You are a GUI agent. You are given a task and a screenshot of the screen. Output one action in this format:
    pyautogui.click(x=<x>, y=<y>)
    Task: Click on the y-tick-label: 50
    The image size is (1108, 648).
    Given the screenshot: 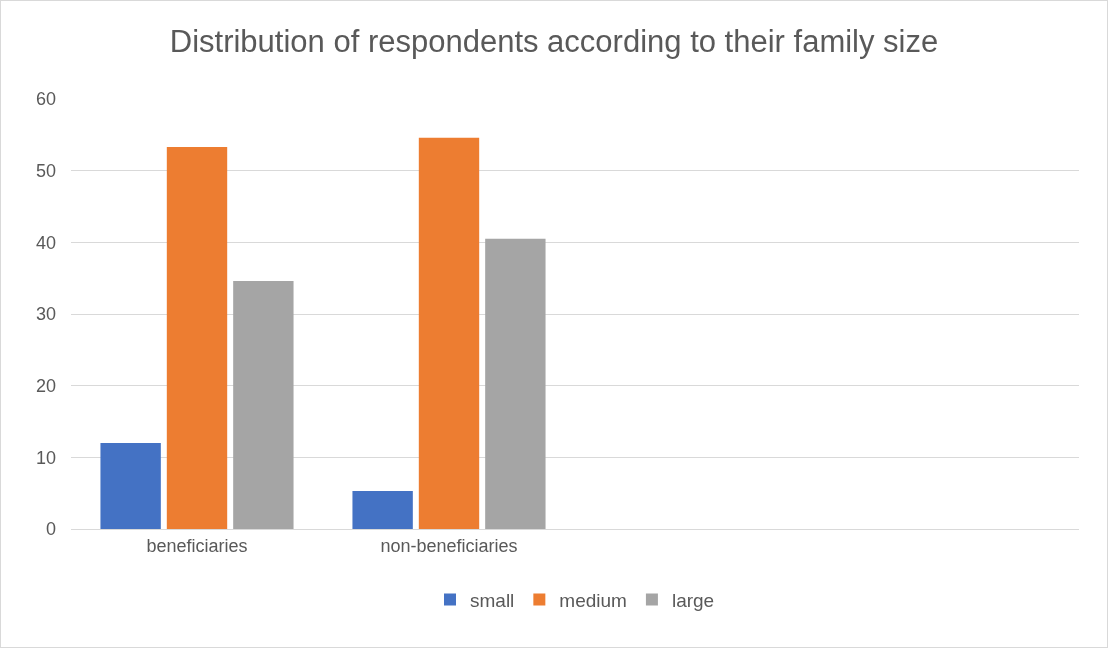 What is the action you would take?
    pyautogui.click(x=45, y=170)
    